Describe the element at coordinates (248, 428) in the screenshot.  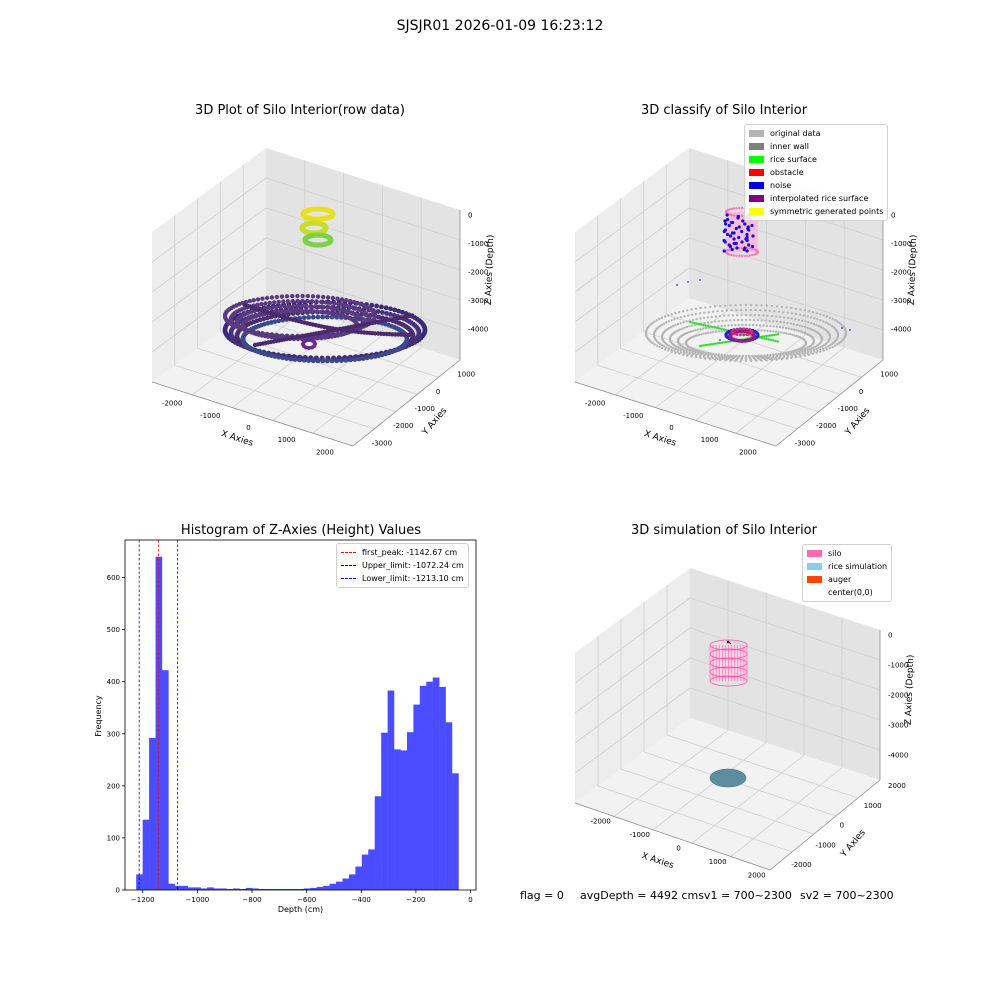
I see `x-tick-label: 0` at that location.